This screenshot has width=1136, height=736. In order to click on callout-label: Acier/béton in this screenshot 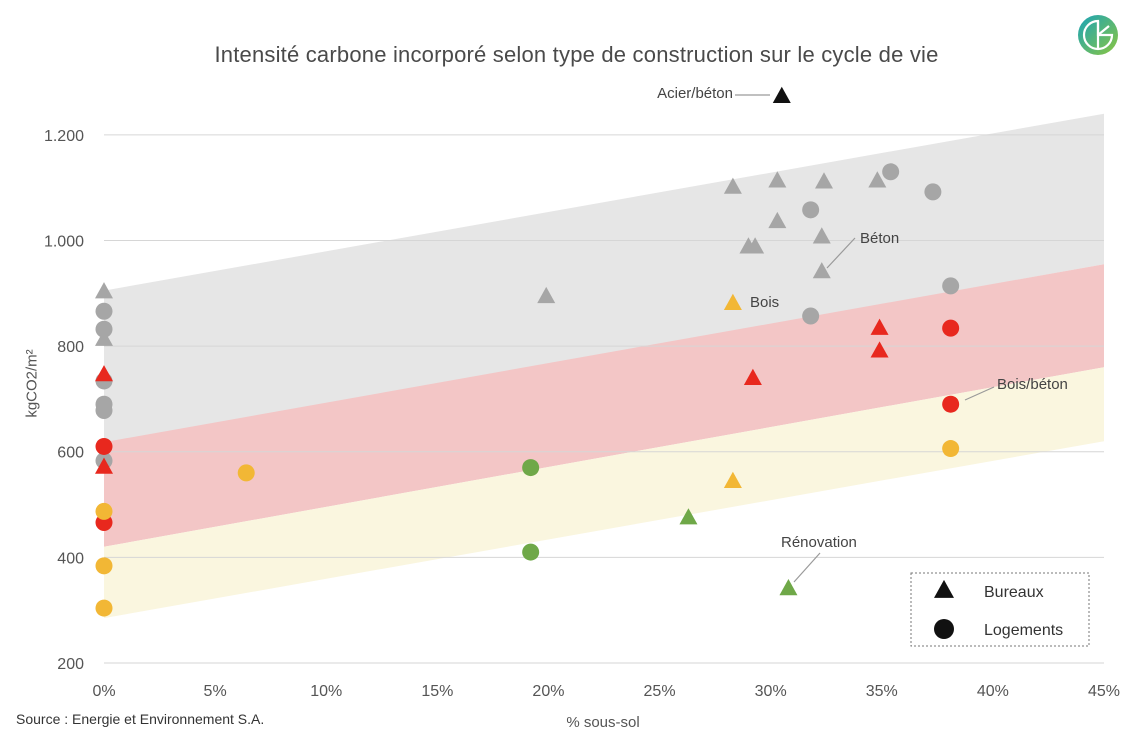, I will do `click(695, 93)`.